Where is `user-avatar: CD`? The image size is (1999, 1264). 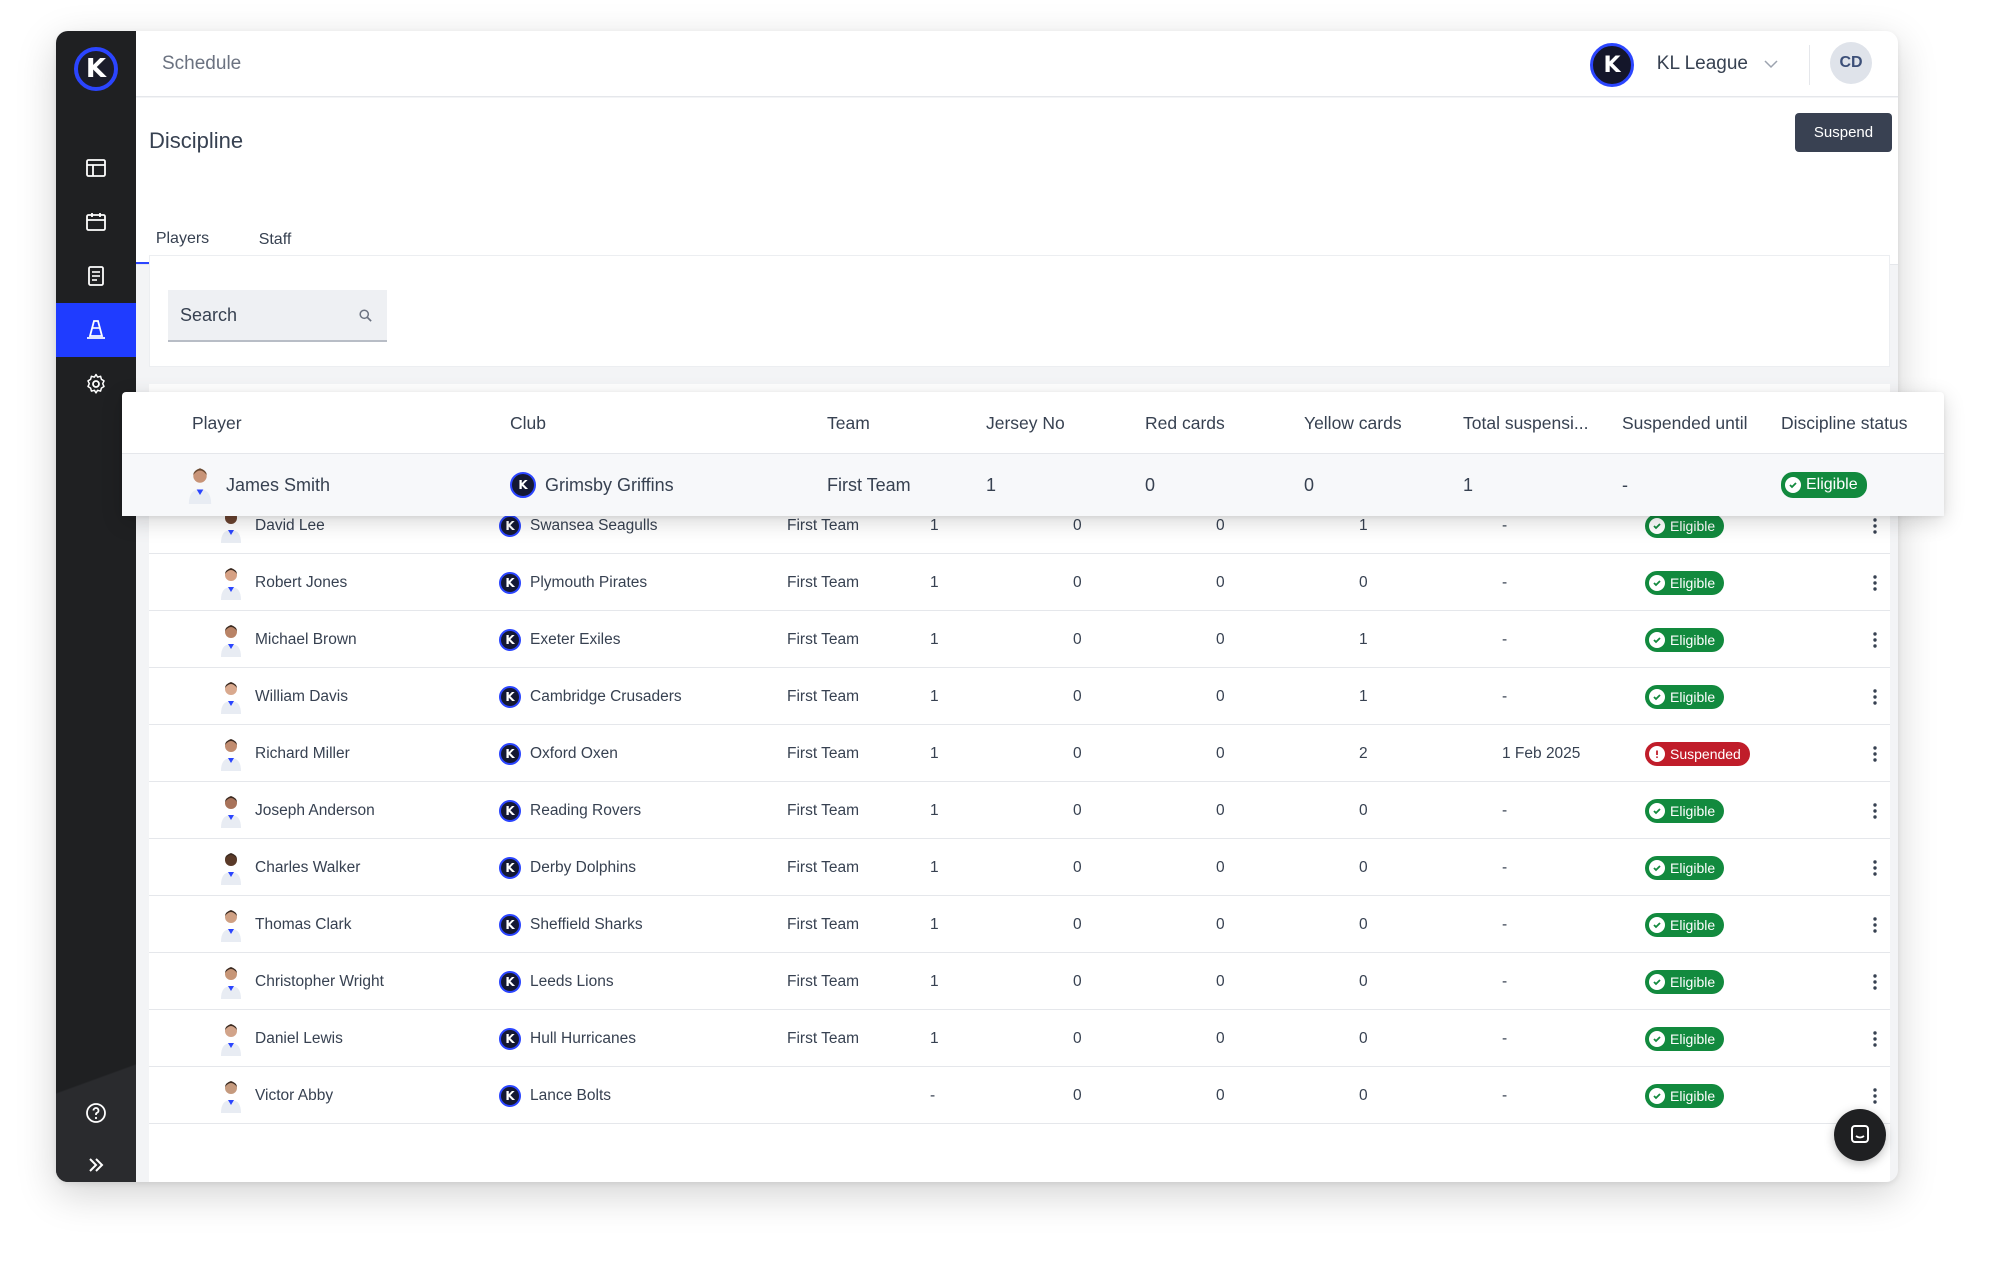
user-avatar: CD is located at coordinates (1851, 63).